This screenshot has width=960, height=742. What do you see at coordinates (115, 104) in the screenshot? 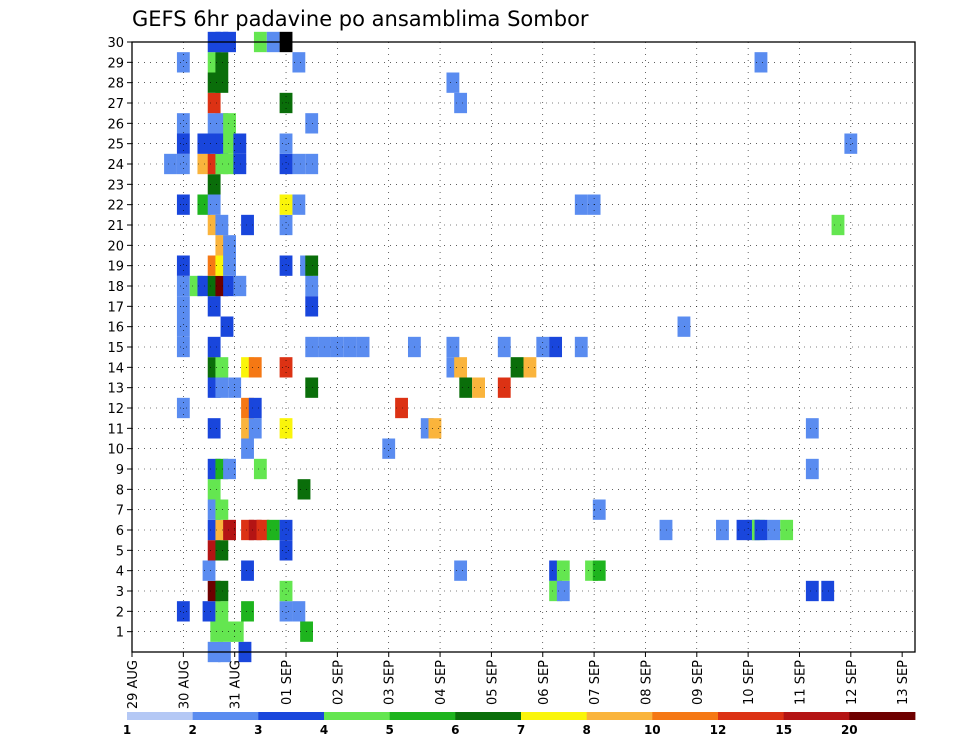
I see `y-tick-label: 27` at bounding box center [115, 104].